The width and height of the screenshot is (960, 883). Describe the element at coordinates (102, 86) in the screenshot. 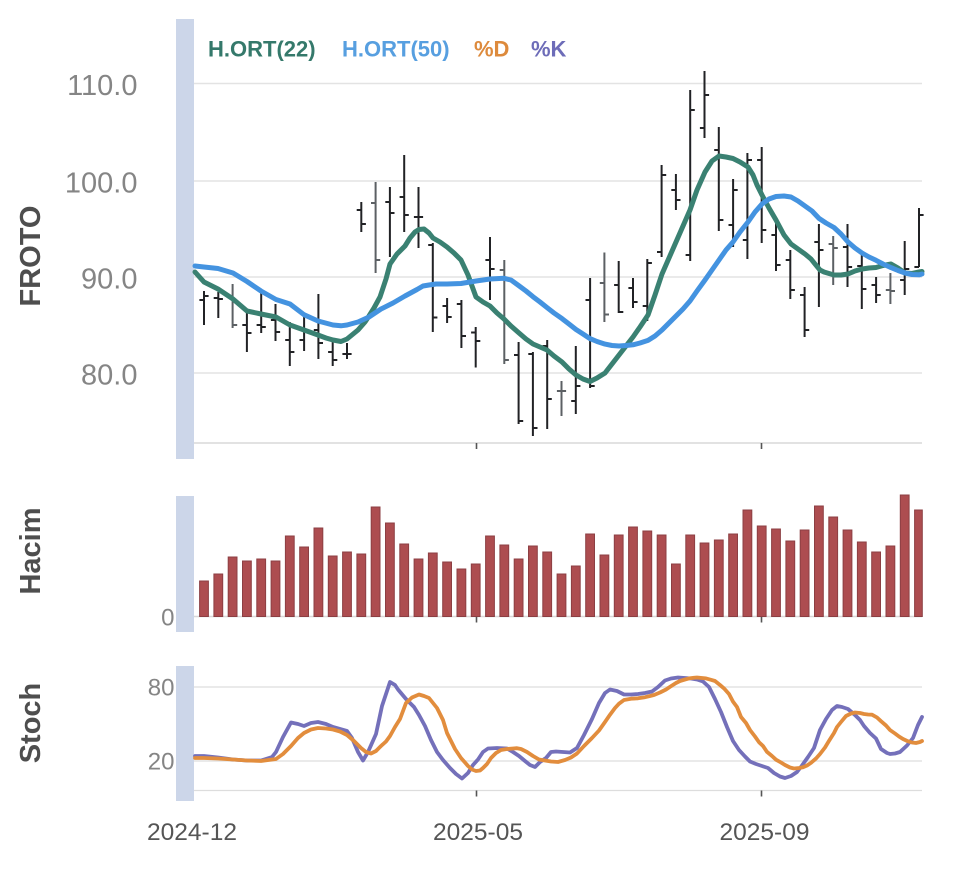

I see `svg-text: 110.0` at that location.